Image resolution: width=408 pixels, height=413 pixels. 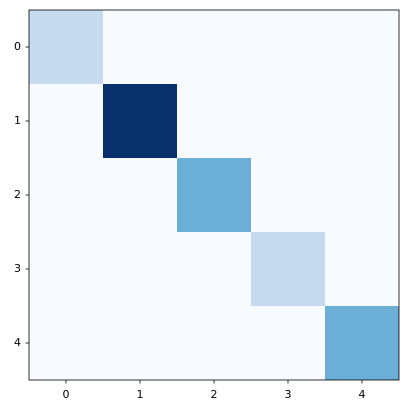 I want to click on y-tick-label: 3, so click(x=17, y=268).